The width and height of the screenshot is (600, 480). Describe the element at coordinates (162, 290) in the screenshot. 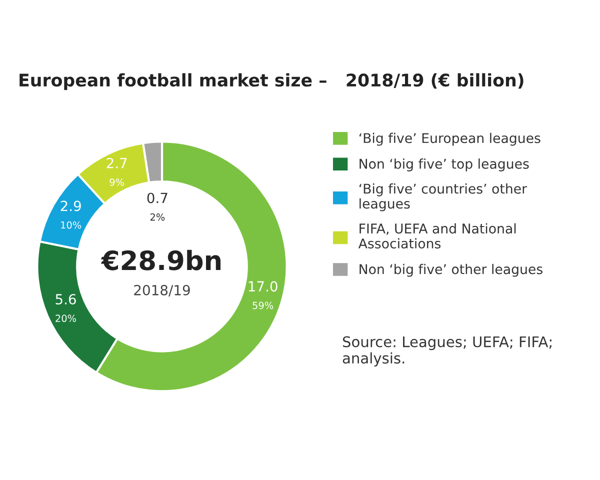

I see `text: 2018/19` at that location.